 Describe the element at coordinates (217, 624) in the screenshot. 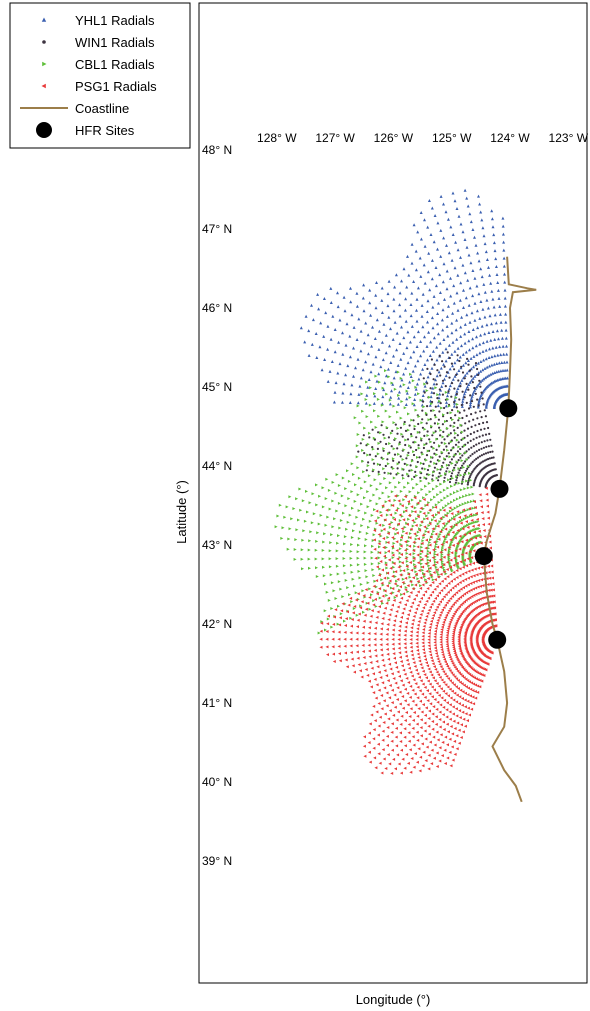

I see `lat-tick-label: 42° N` at that location.